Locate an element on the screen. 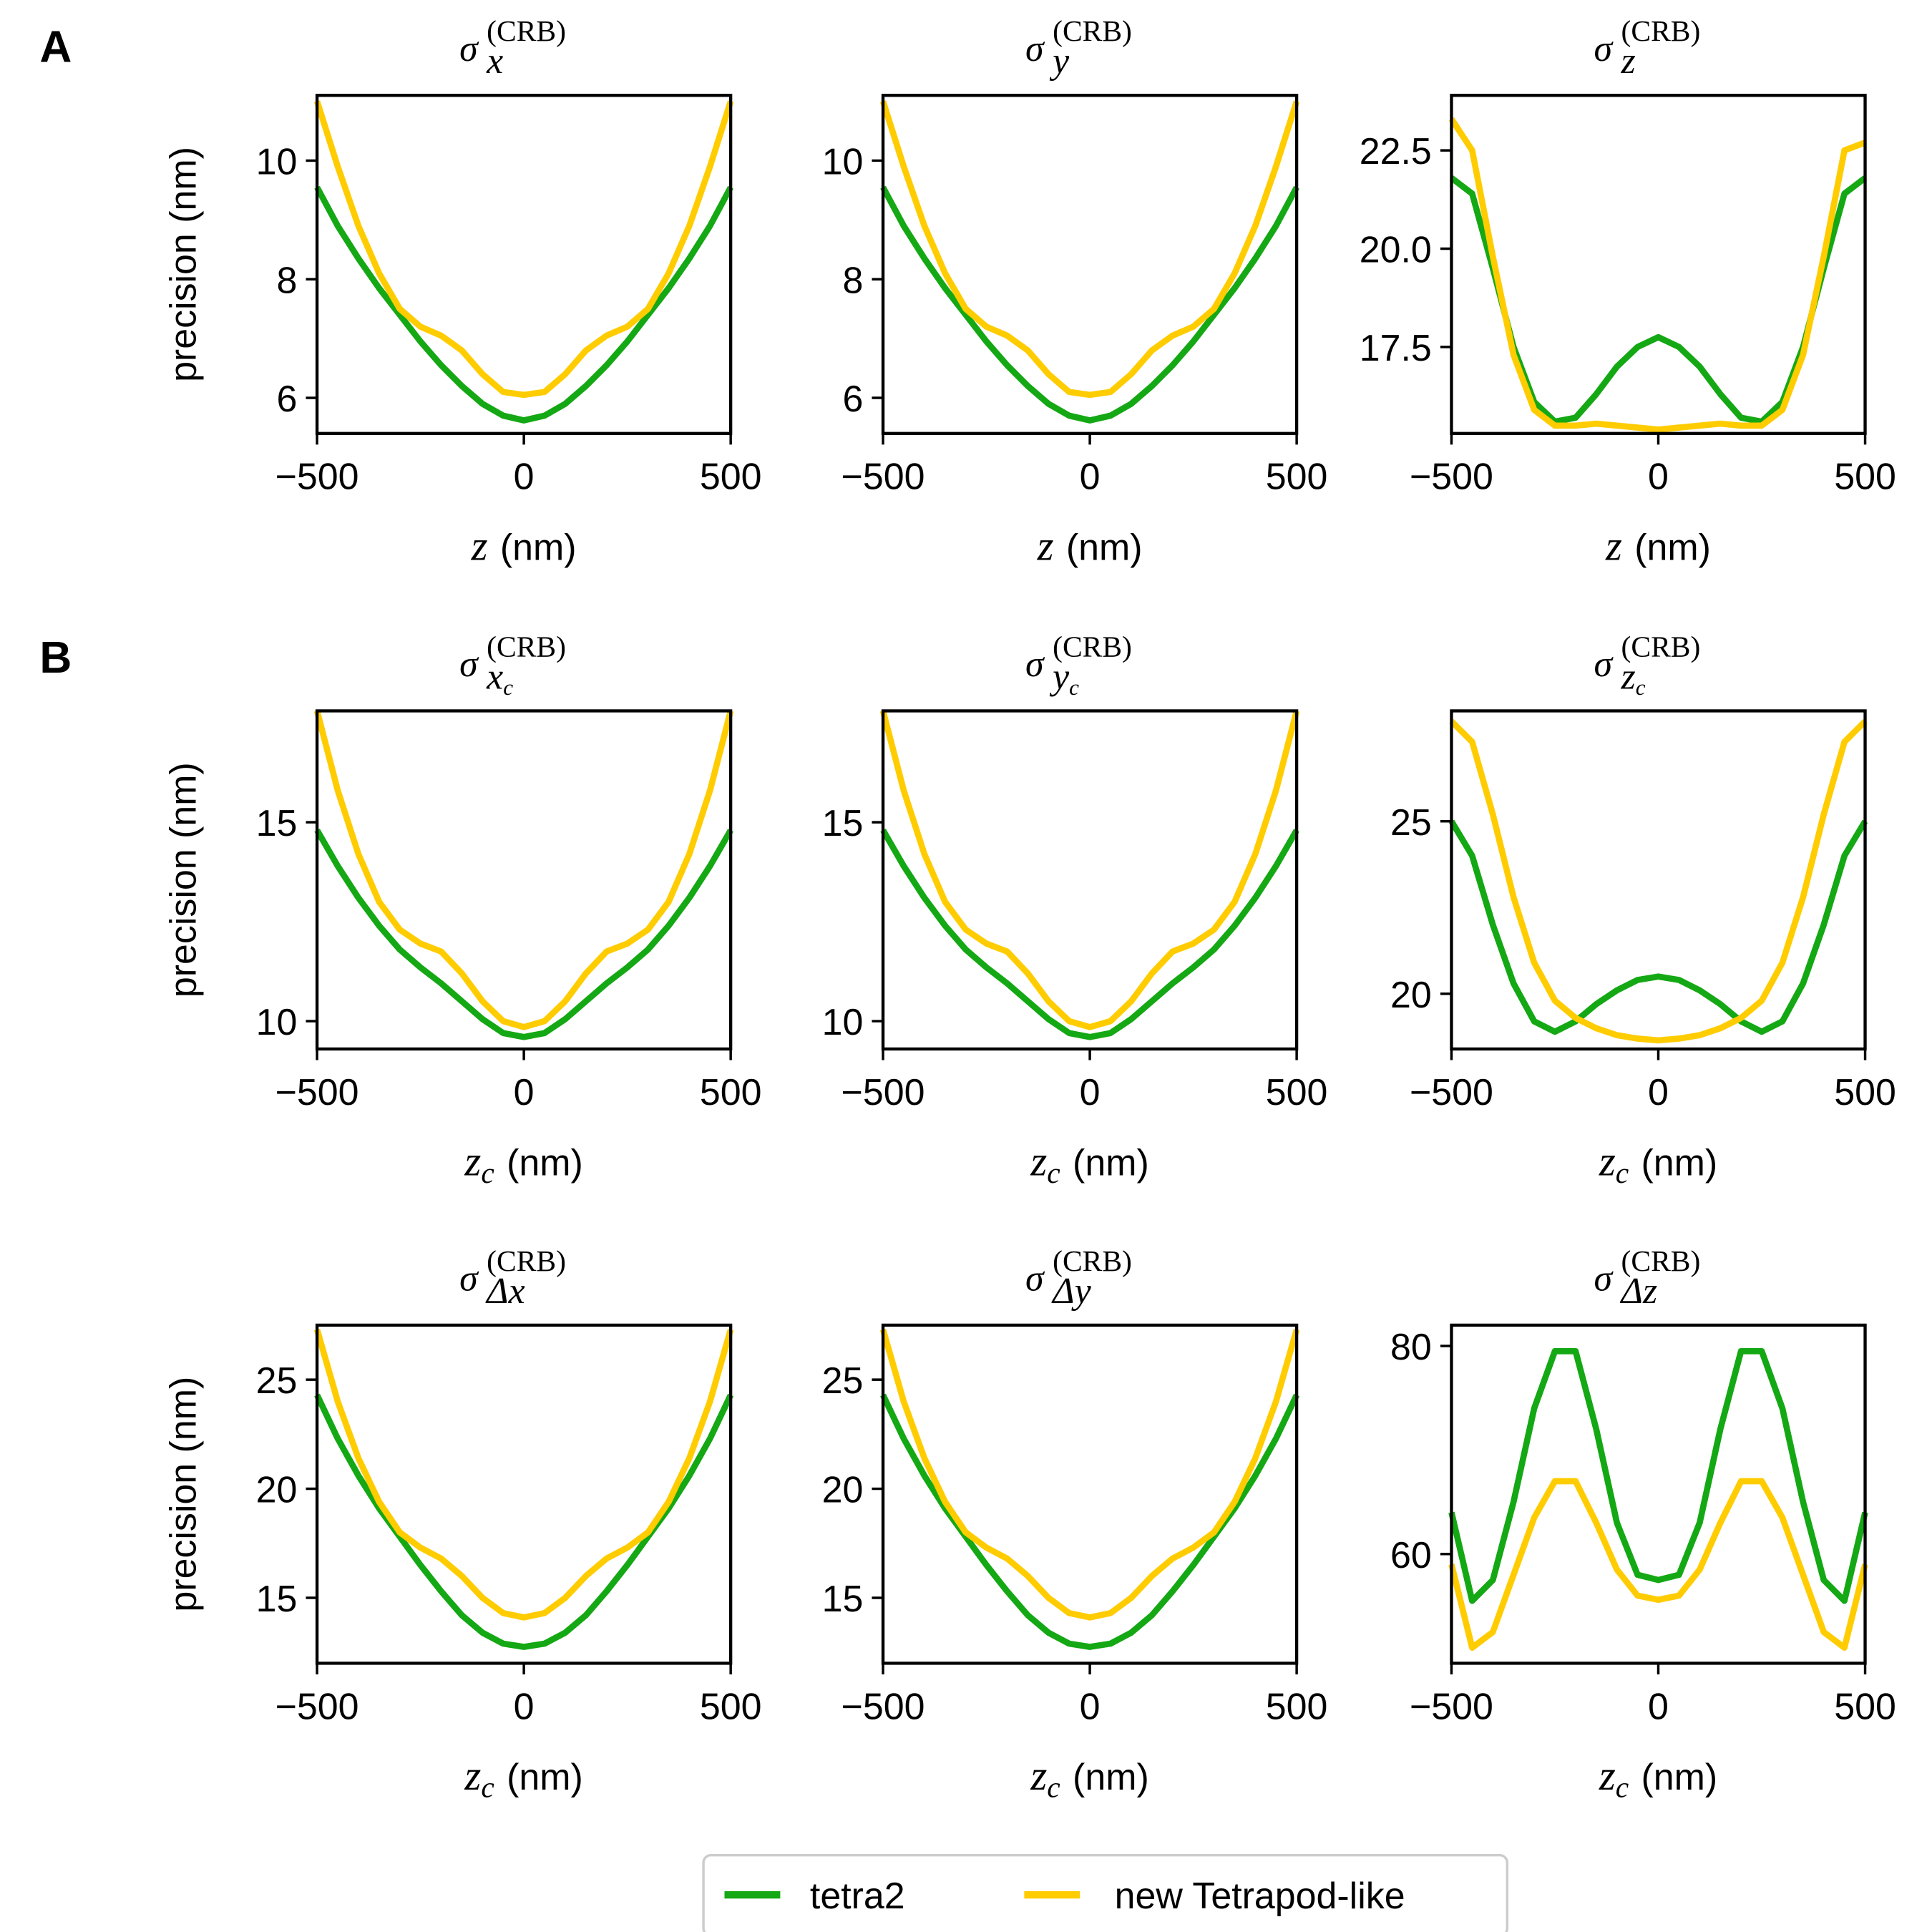 This screenshot has width=1932, height=1932. y-tick-label: 20.0 is located at coordinates (1396, 250).